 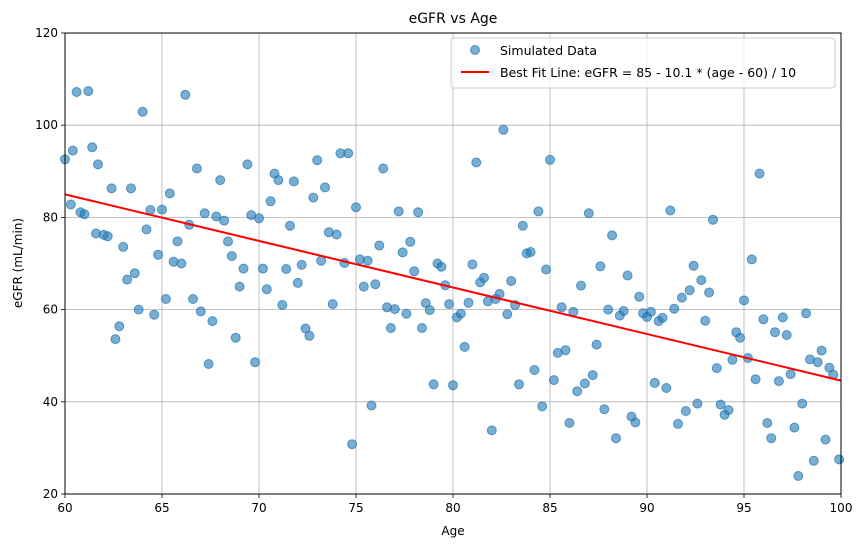 What do you see at coordinates (548, 50) in the screenshot?
I see `legend-label-scatter: Simulated Data` at bounding box center [548, 50].